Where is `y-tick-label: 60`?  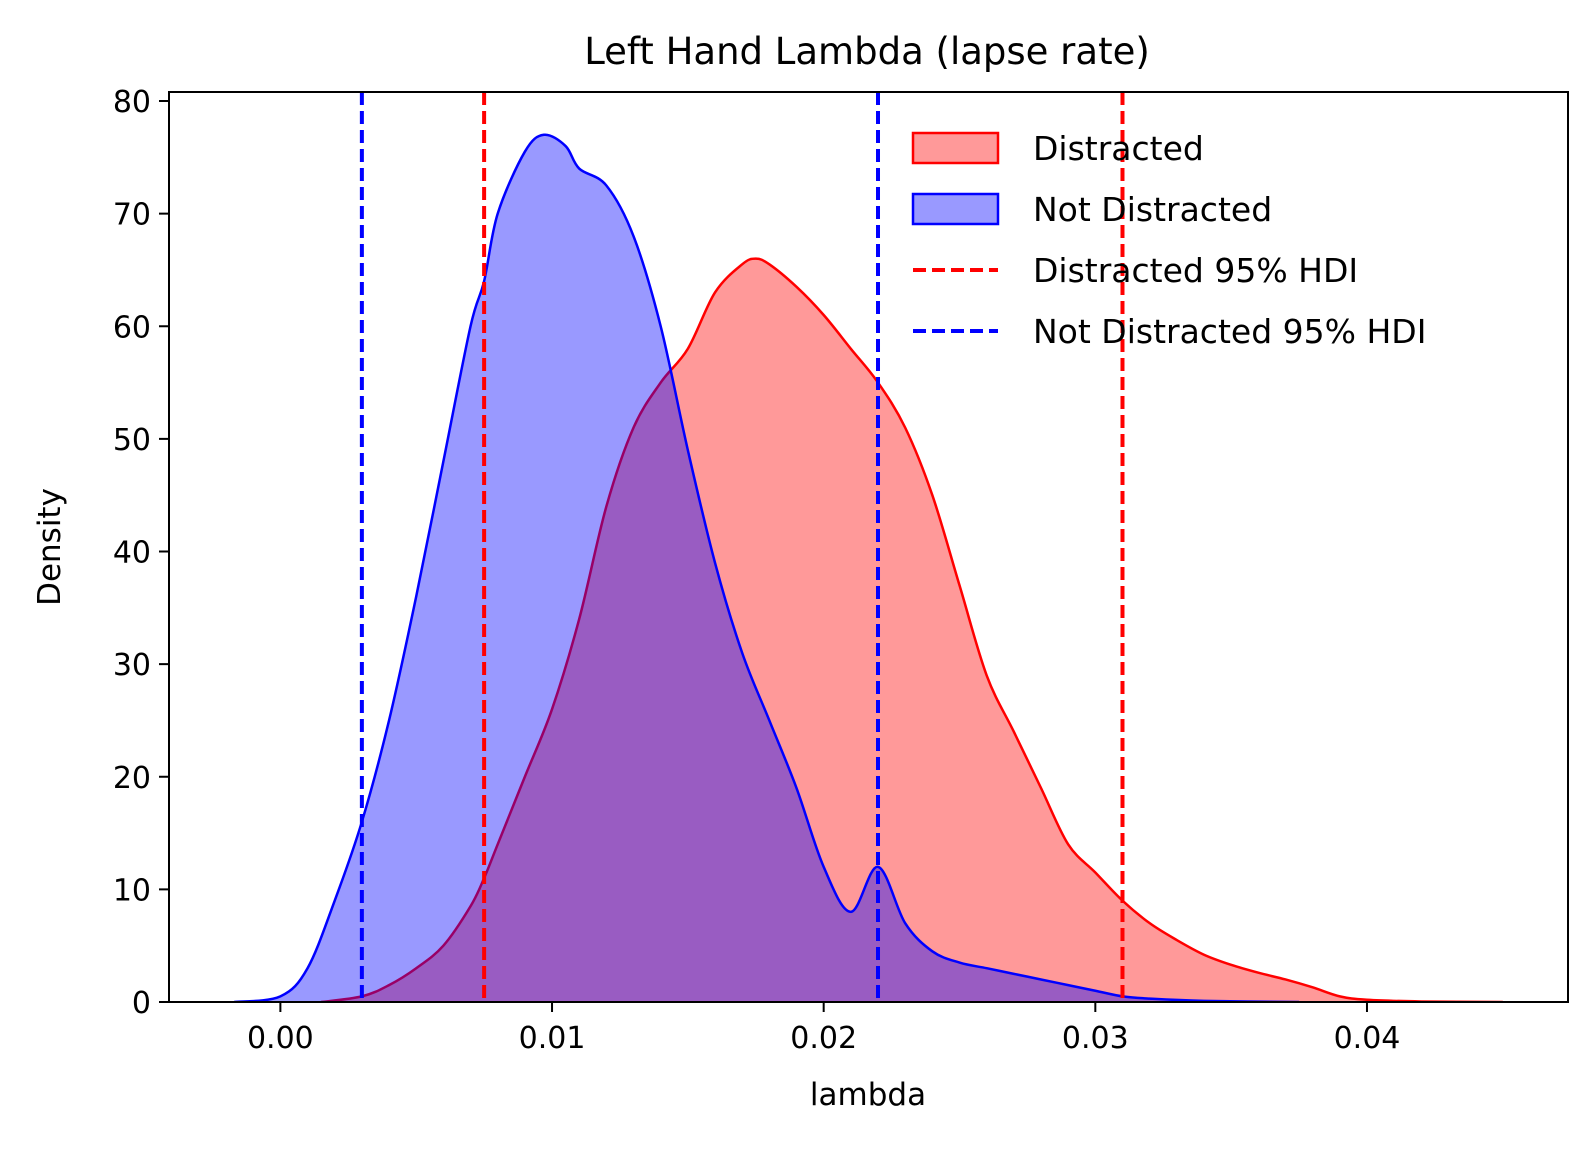 y-tick-label: 60 is located at coordinates (132, 327).